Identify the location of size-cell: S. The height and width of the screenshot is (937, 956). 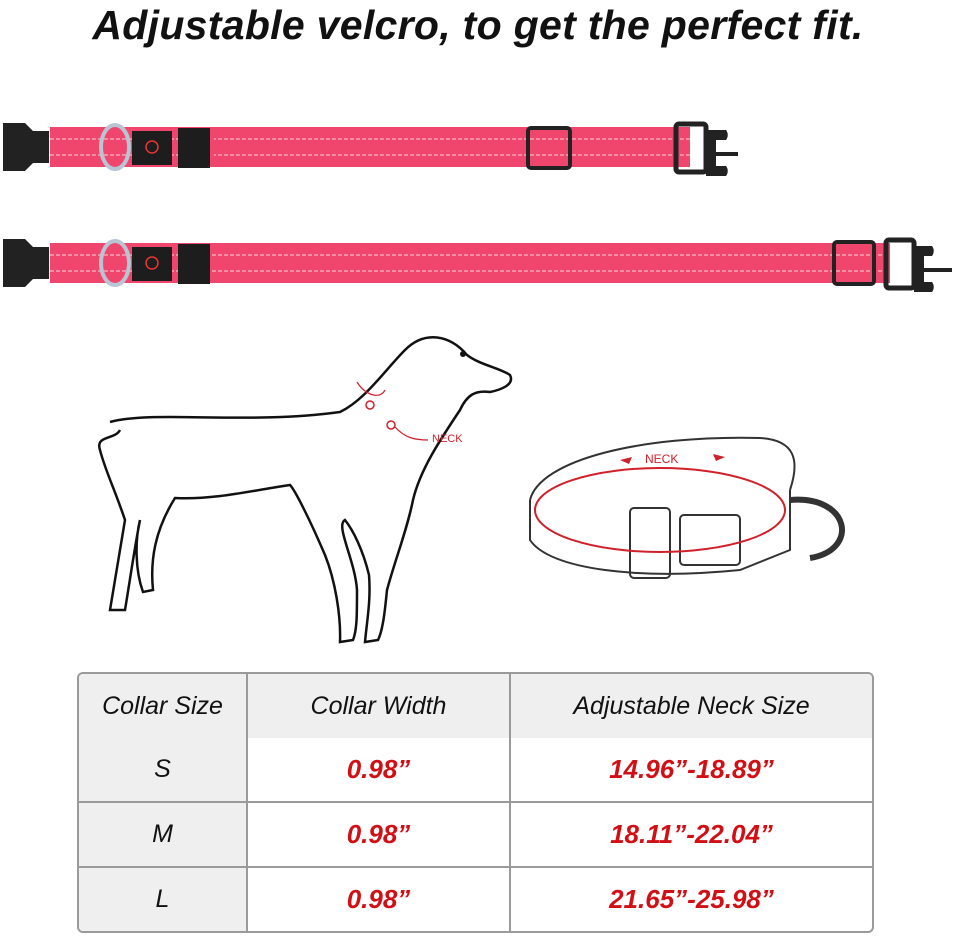
(163, 770).